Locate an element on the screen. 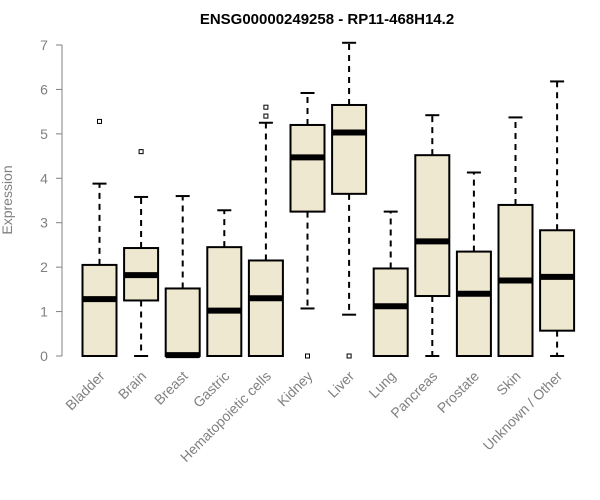 The image size is (600, 500). box-hematopoietic-cells is located at coordinates (265, 231).